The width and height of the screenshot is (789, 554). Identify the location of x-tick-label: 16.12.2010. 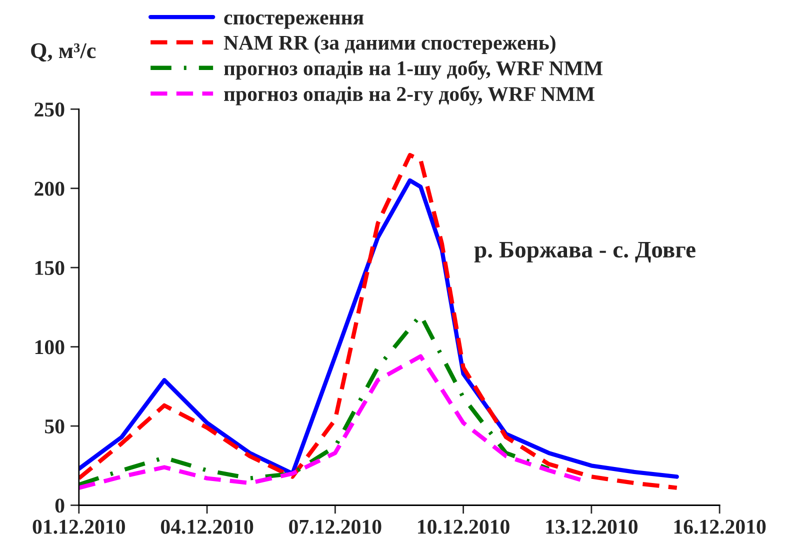
(720, 527).